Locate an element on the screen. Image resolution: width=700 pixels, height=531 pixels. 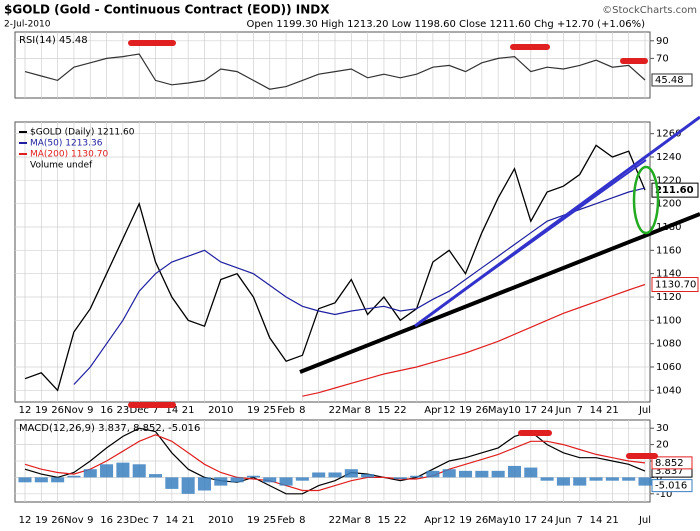
value-tag-label: 45.48 is located at coordinates (669, 80).